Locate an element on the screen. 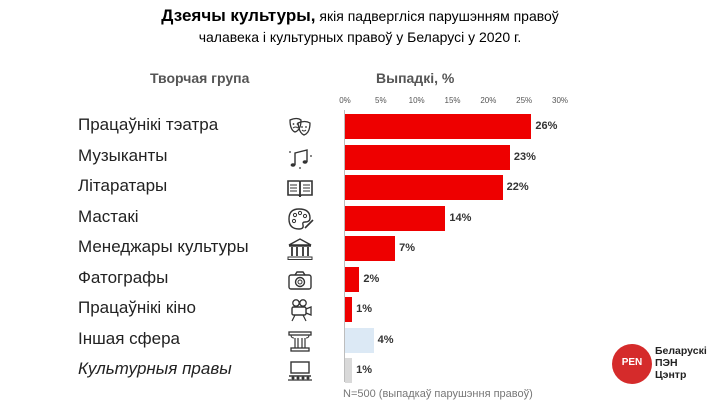 The width and height of the screenshot is (720, 405). x-tick-label: 20% is located at coordinates (488, 100).